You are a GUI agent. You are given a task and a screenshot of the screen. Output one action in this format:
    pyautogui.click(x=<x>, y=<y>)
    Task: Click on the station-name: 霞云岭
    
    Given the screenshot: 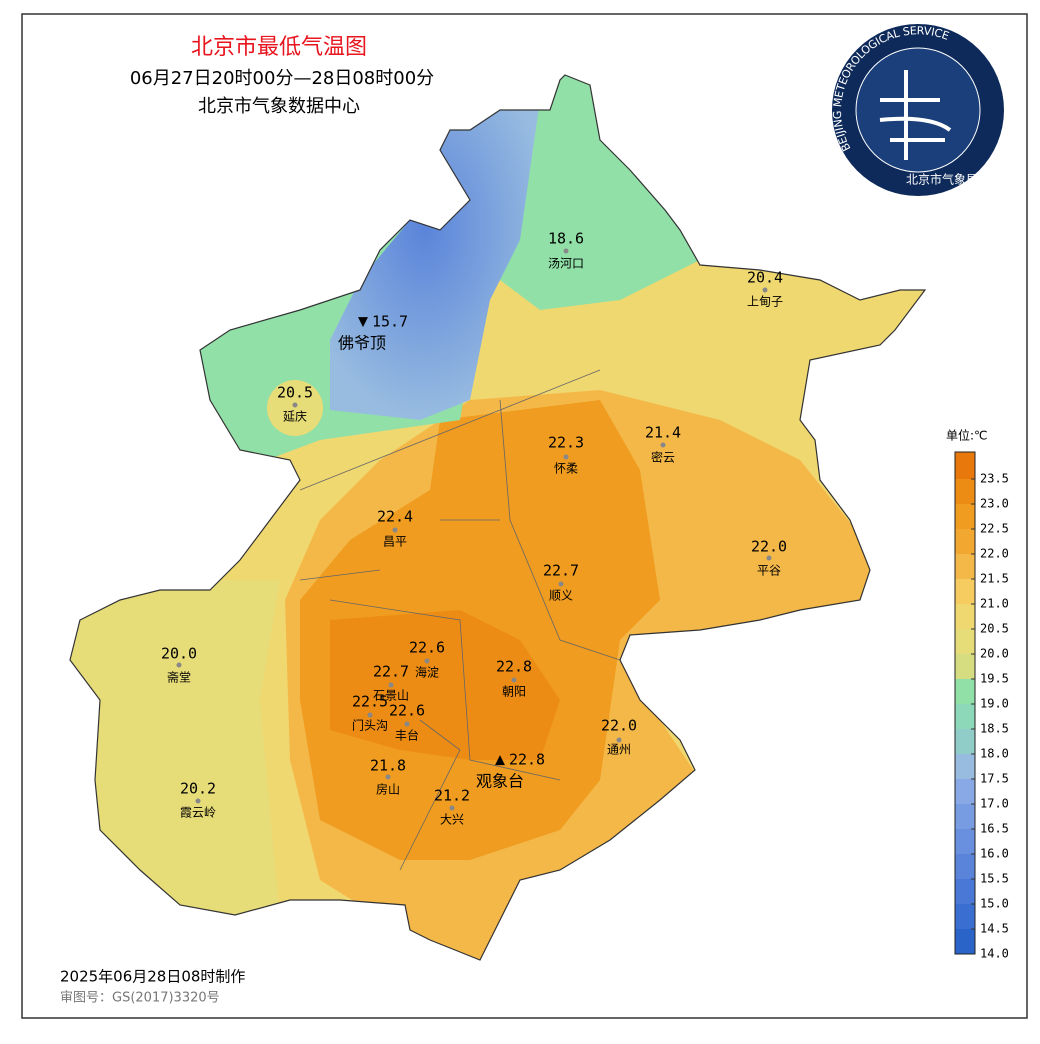 What is the action you would take?
    pyautogui.click(x=198, y=813)
    